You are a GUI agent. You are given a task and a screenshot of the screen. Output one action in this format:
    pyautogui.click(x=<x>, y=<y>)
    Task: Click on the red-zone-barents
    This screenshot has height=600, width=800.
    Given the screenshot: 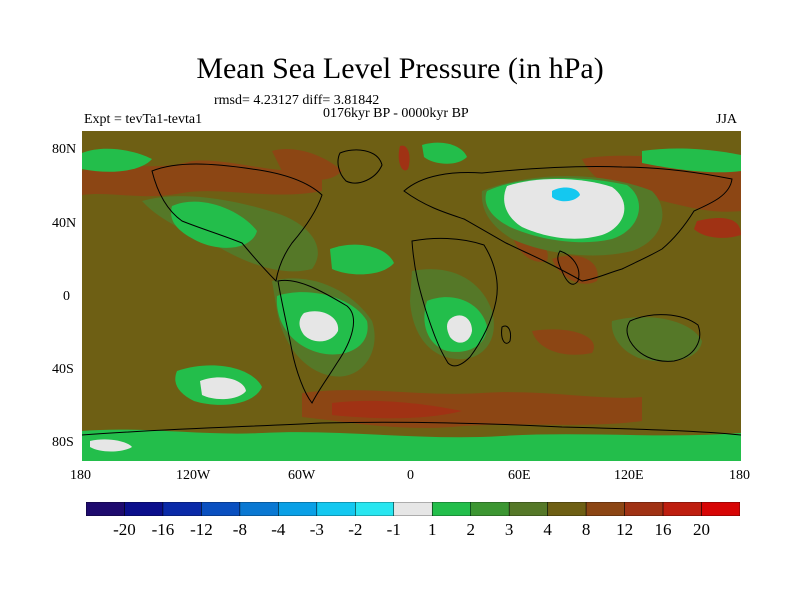 What is the action you would take?
    pyautogui.click(x=404, y=158)
    